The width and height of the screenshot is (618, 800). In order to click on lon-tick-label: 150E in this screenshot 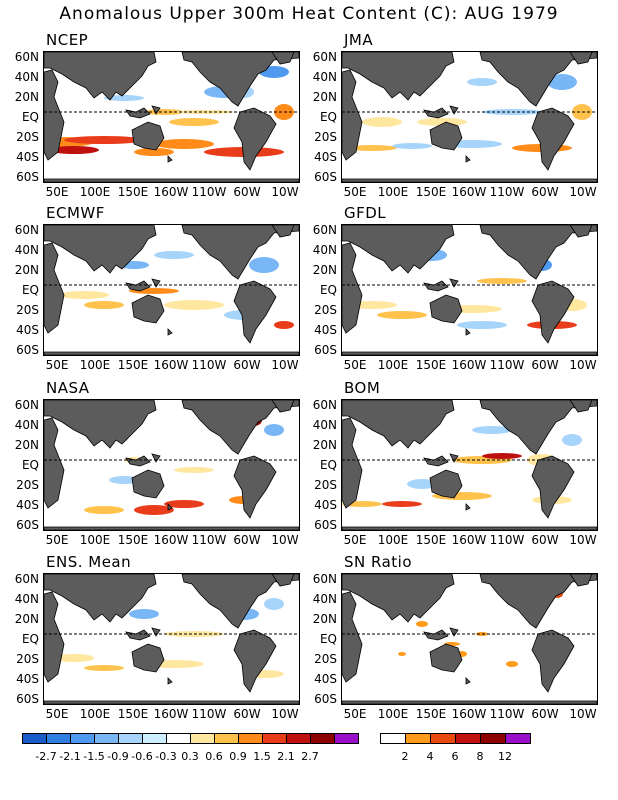, I will do `click(133, 365)`.